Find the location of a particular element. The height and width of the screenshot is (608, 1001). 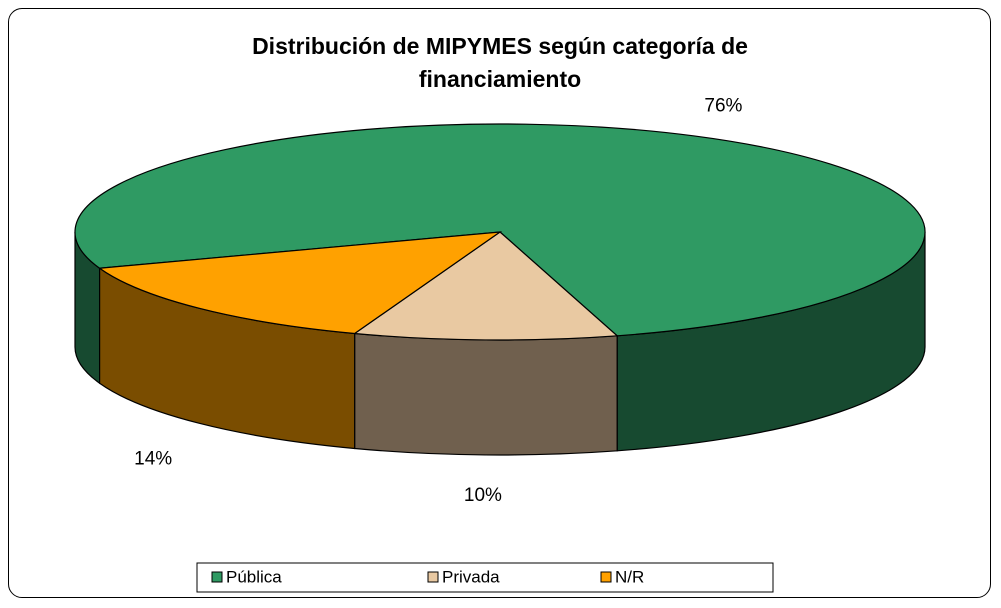

data-label: 76% is located at coordinates (723, 106).